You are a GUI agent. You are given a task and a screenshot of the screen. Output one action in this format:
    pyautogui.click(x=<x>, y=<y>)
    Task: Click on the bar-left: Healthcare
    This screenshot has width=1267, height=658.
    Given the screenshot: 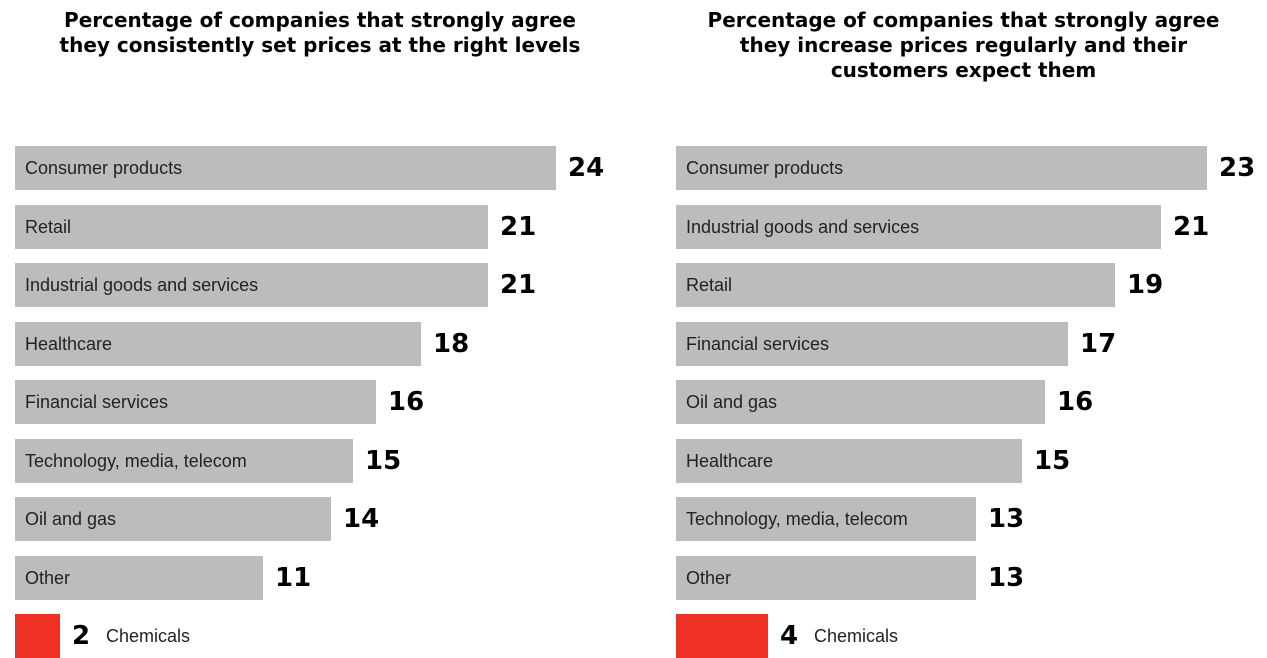 What is the action you would take?
    pyautogui.click(x=218, y=344)
    